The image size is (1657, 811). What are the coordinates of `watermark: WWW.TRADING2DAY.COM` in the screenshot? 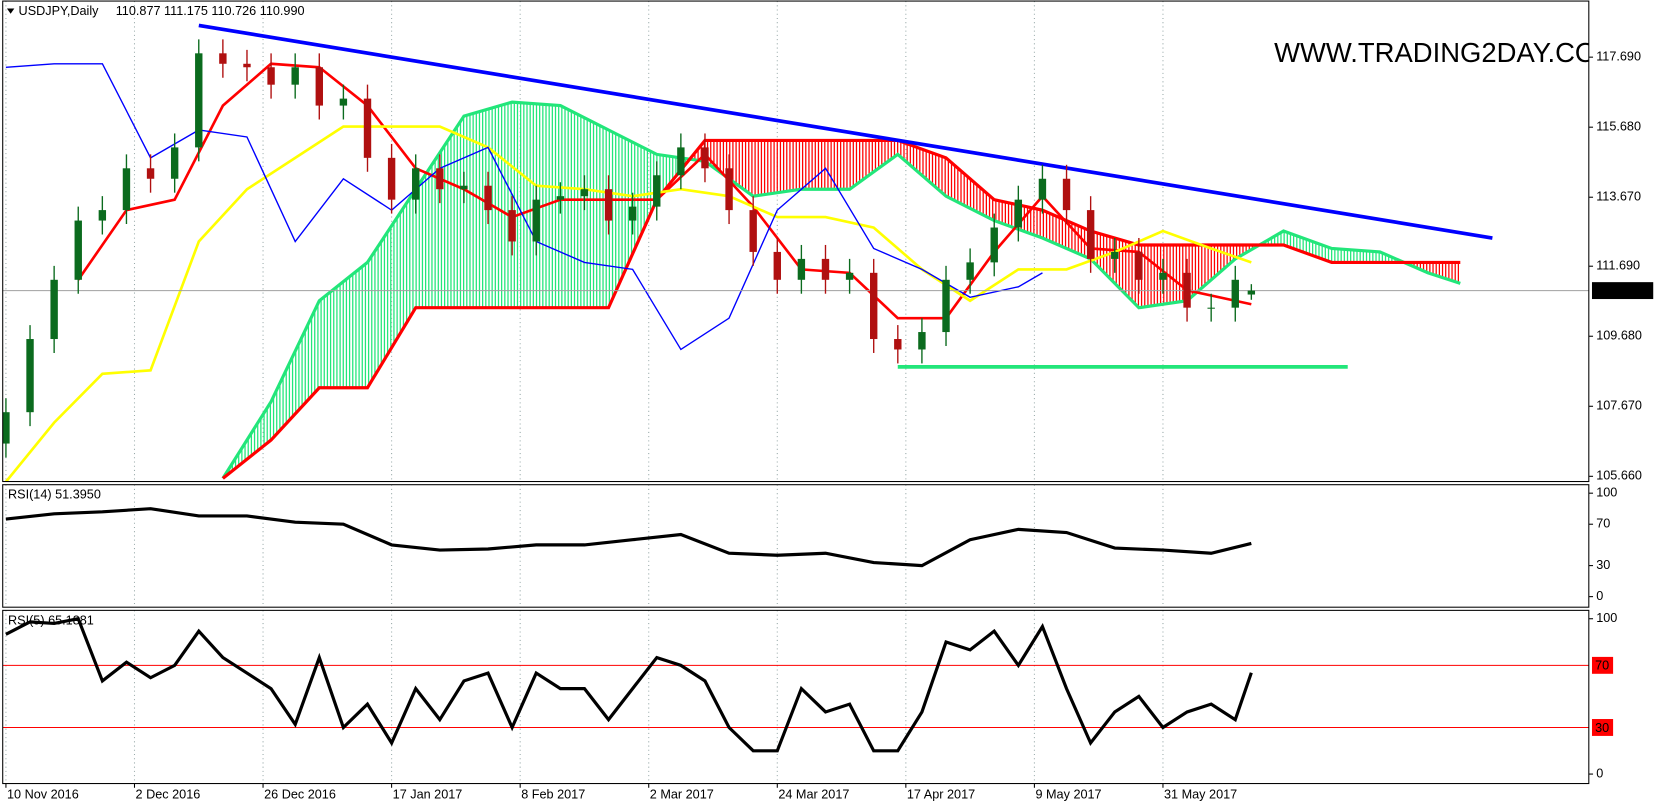 It's located at (1446, 52).